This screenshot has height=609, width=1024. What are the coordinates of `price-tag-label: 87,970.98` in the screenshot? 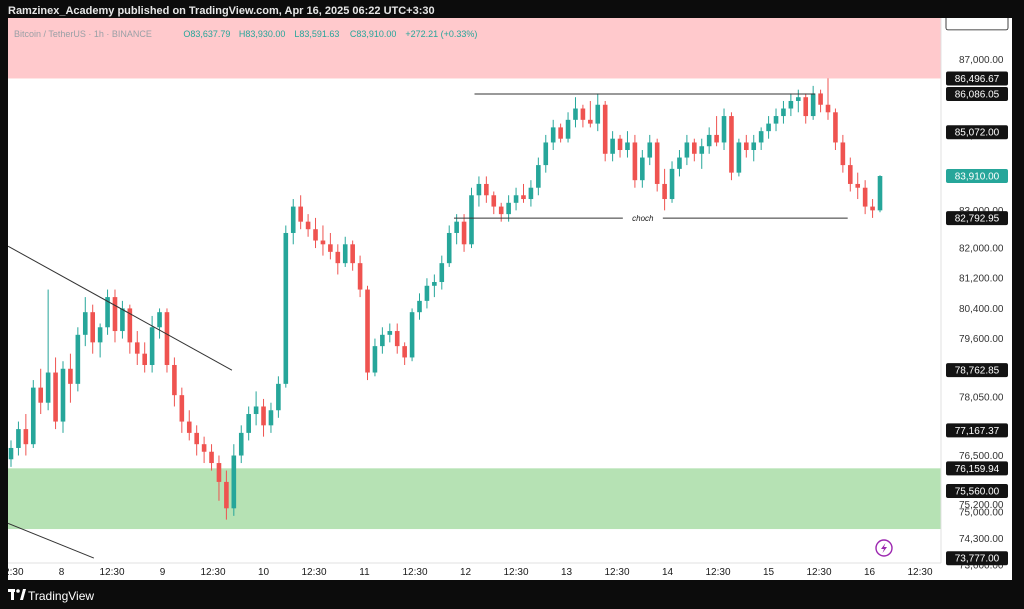 It's located at (977, 23).